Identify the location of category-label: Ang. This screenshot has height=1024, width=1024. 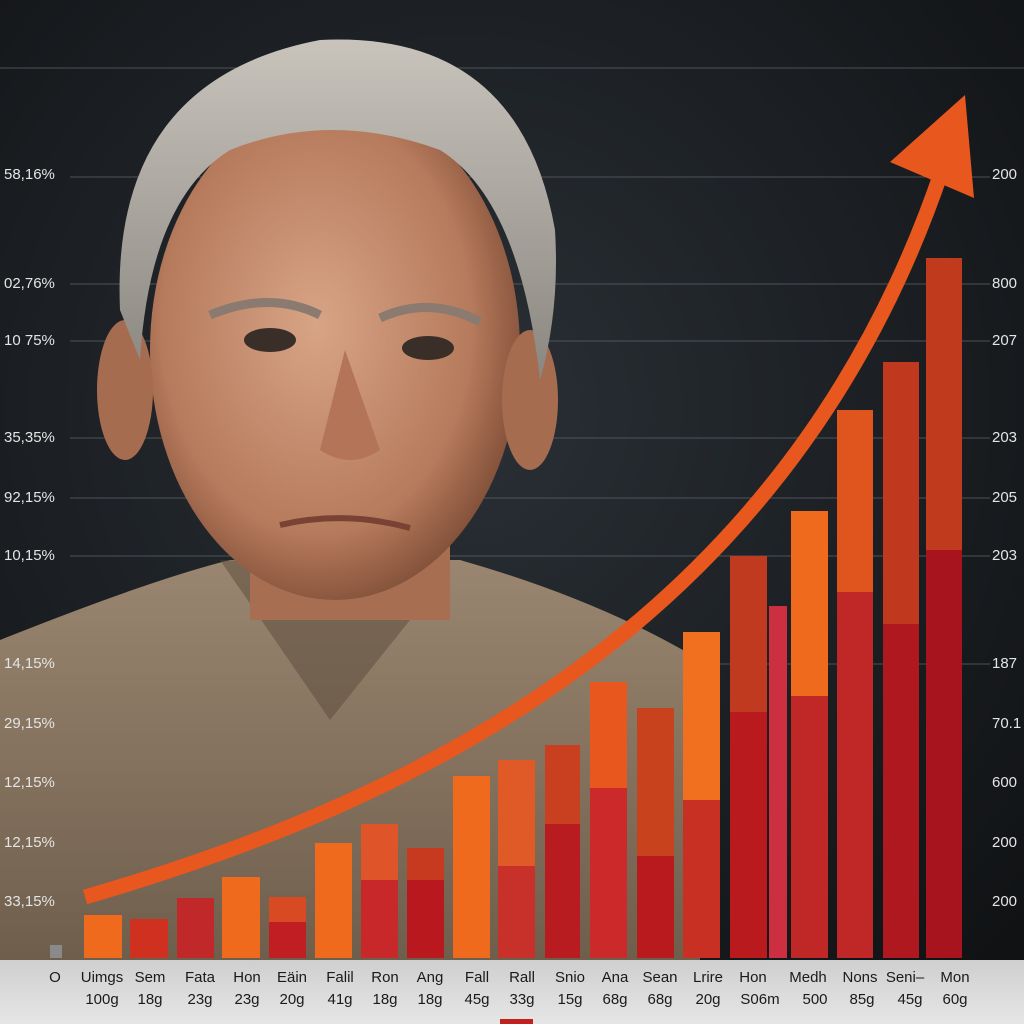
(430, 977).